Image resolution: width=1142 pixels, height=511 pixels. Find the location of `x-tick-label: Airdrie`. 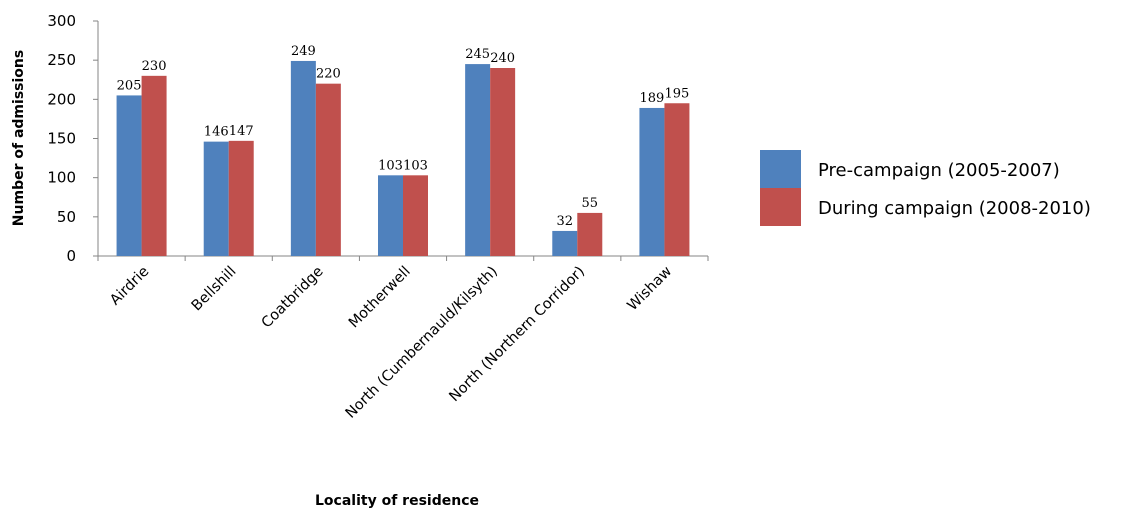

x-tick-label: Airdrie is located at coordinates (129, 285).